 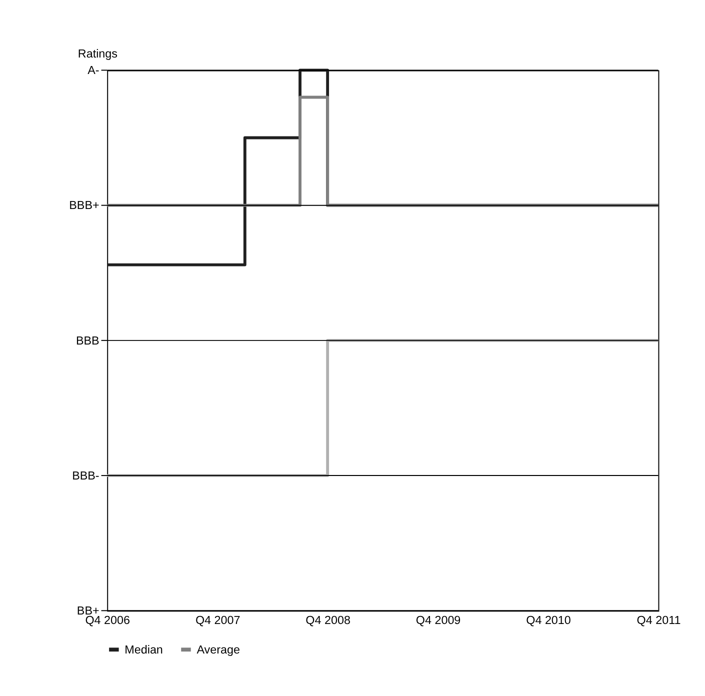 What do you see at coordinates (218, 649) in the screenshot?
I see `legend-label: Average` at bounding box center [218, 649].